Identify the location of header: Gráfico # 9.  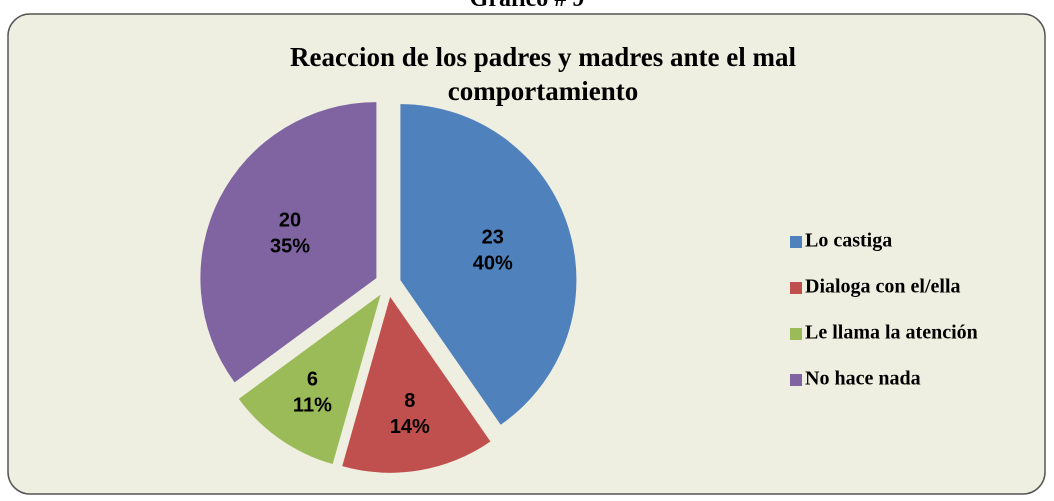
(527, 6).